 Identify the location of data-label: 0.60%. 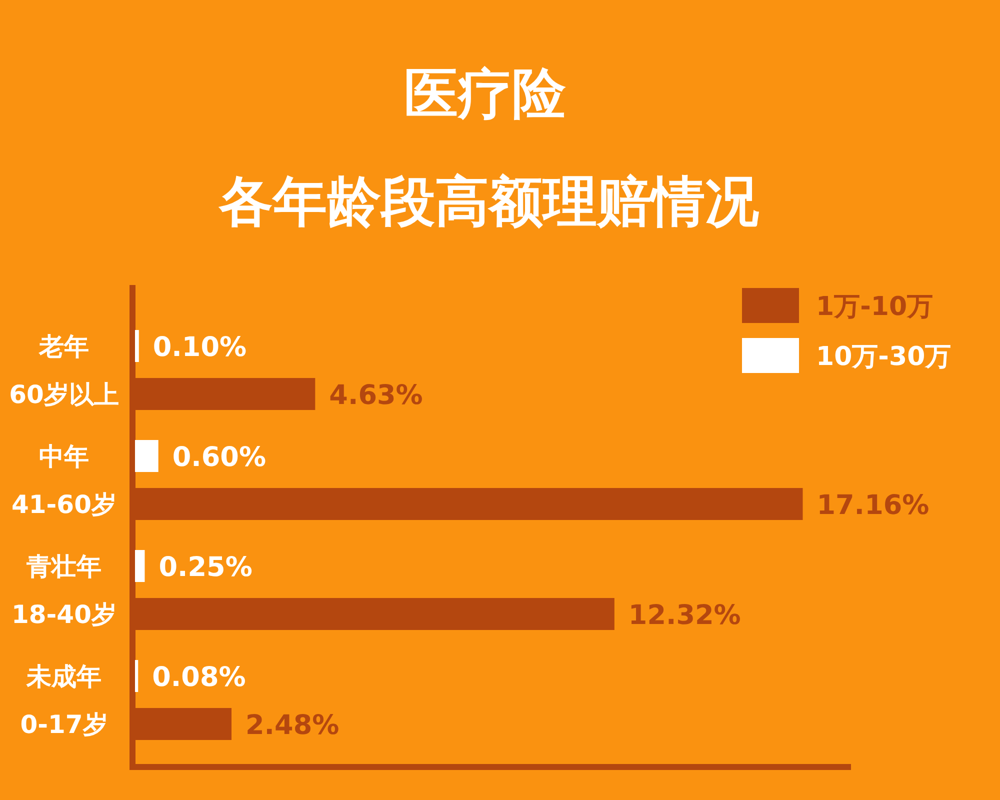
(219, 457).